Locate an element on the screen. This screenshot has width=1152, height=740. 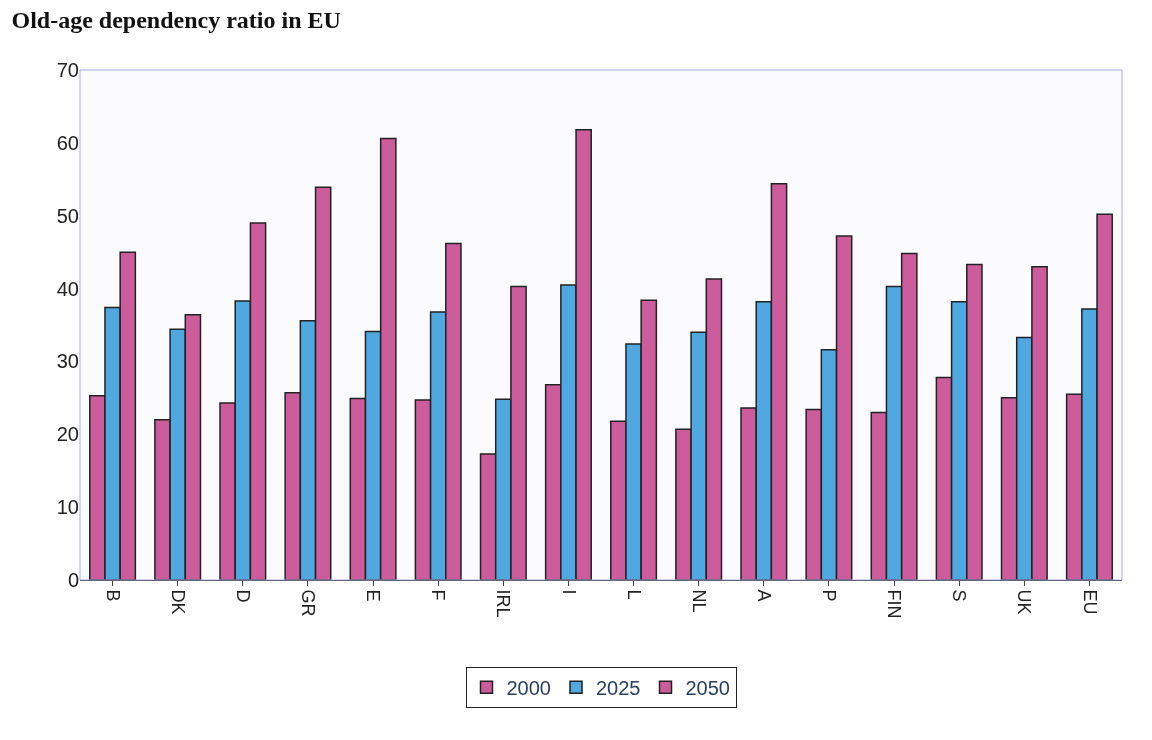
y-tick-label: 20 is located at coordinates (67, 434).